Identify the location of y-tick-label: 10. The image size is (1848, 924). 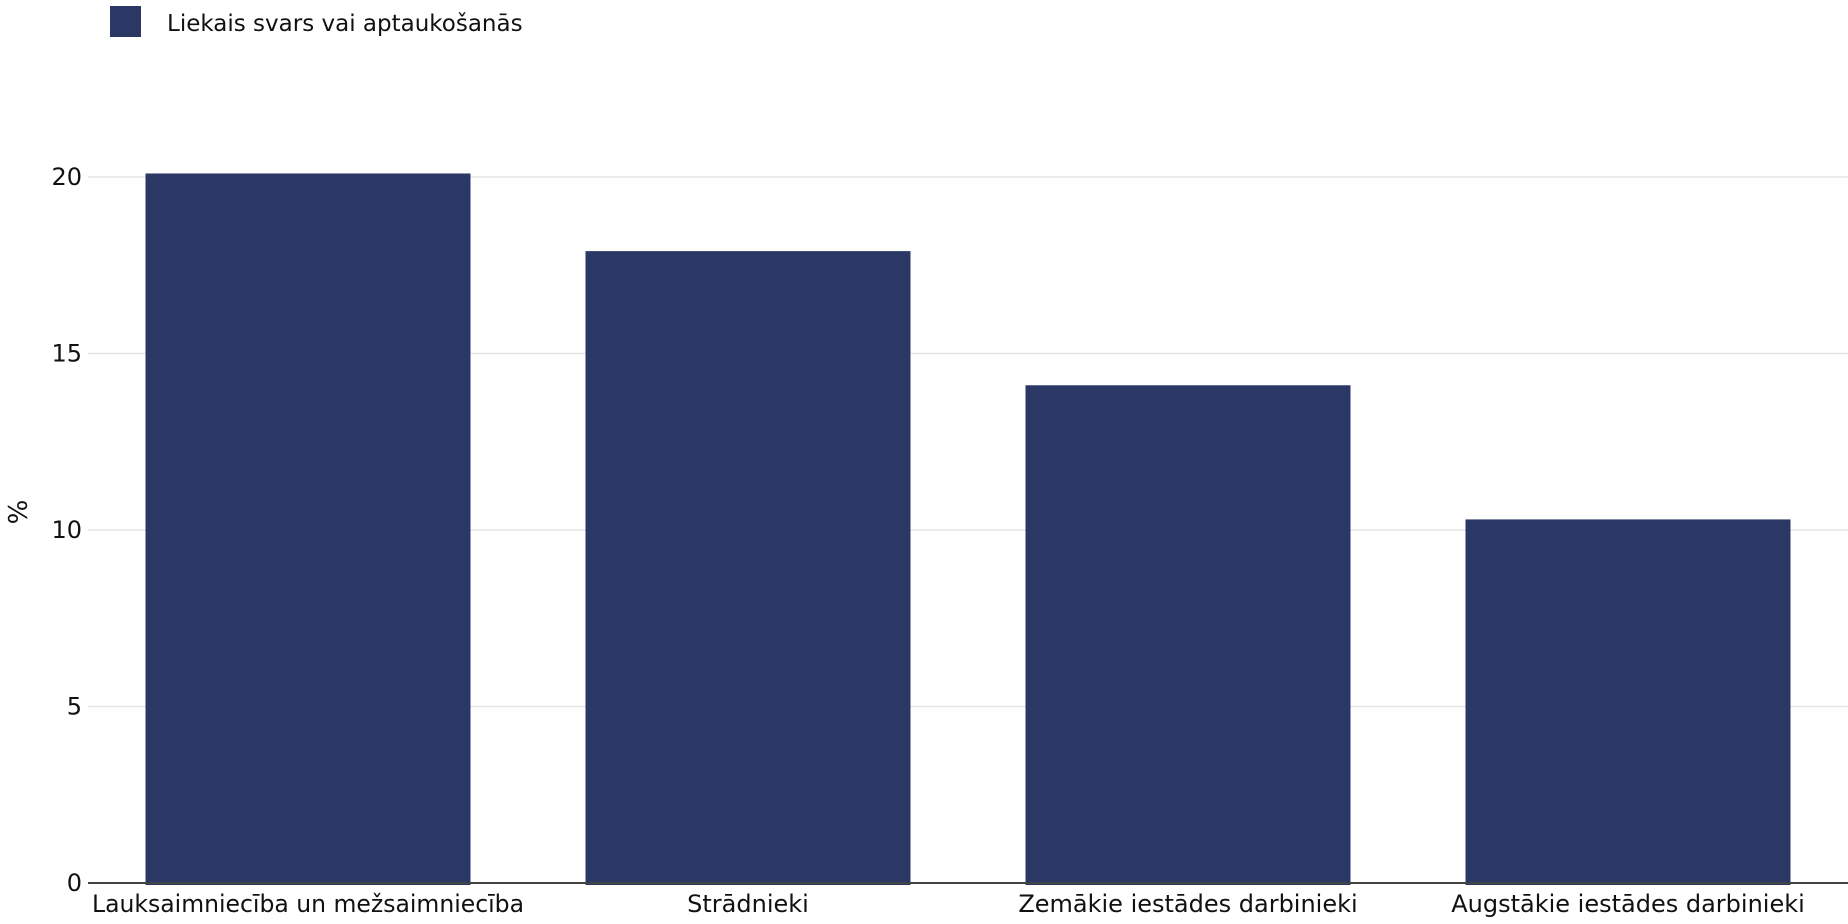
(66, 530).